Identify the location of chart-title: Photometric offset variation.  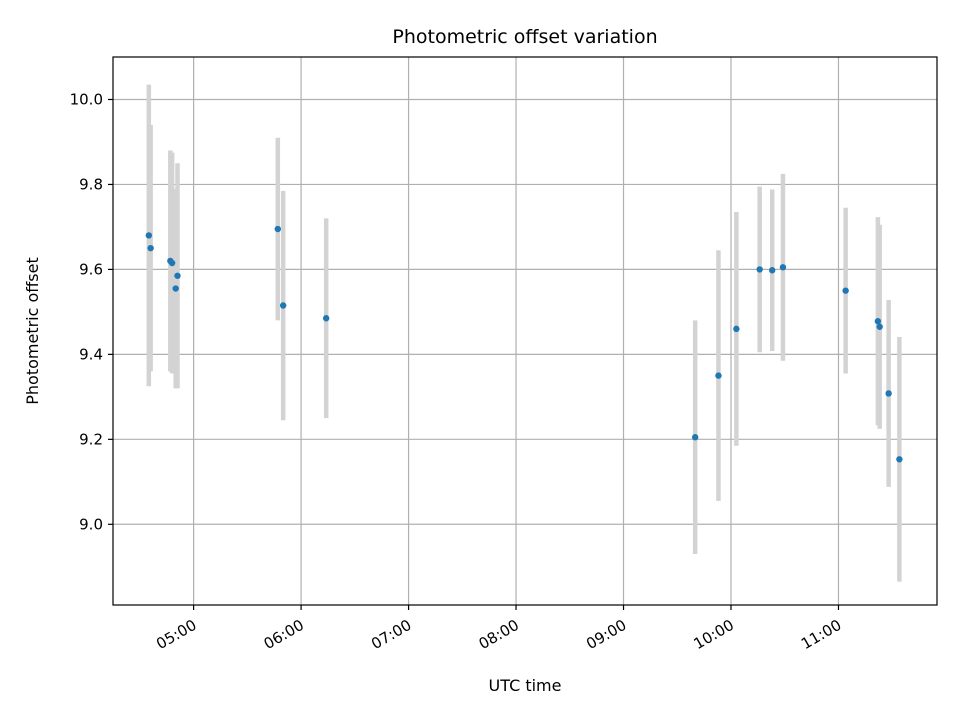
(524, 37).